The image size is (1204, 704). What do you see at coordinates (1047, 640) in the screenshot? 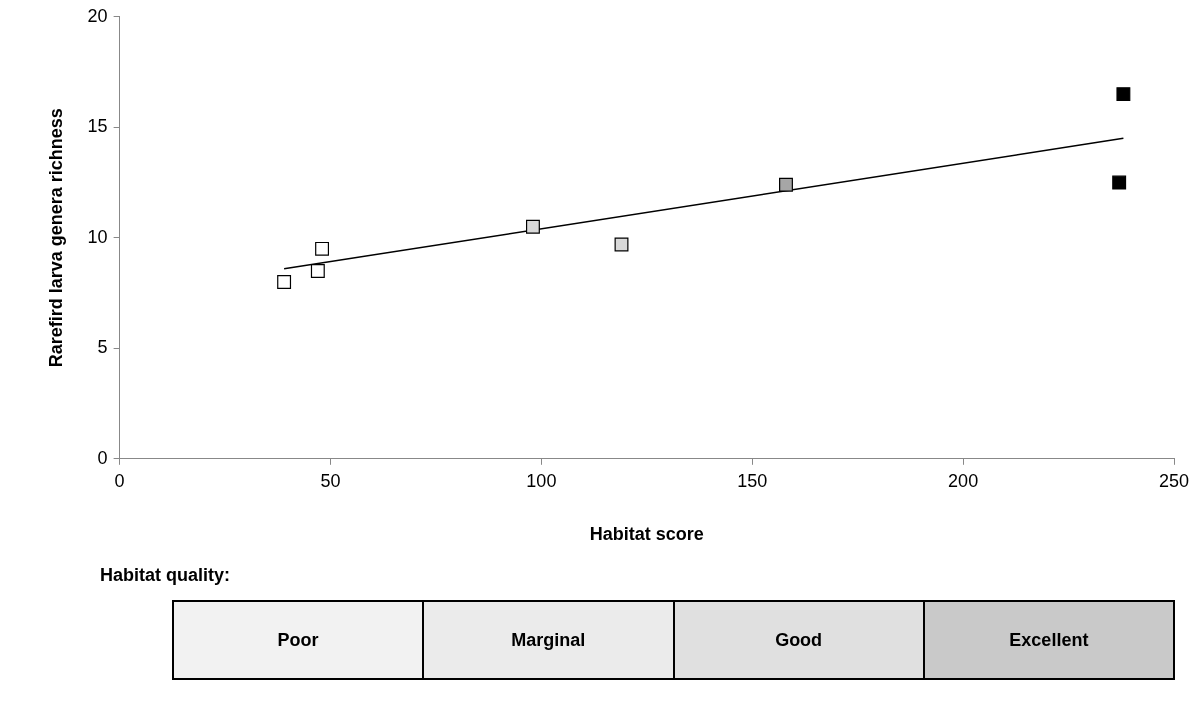
I see `text: Excellent` at bounding box center [1047, 640].